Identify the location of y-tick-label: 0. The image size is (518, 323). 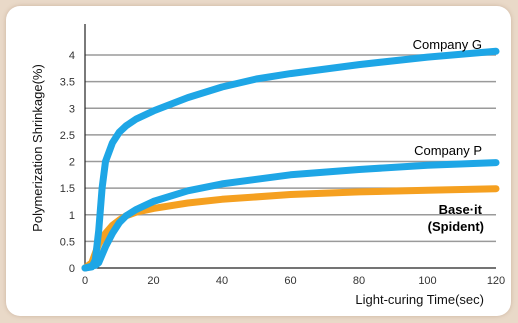
(72, 269).